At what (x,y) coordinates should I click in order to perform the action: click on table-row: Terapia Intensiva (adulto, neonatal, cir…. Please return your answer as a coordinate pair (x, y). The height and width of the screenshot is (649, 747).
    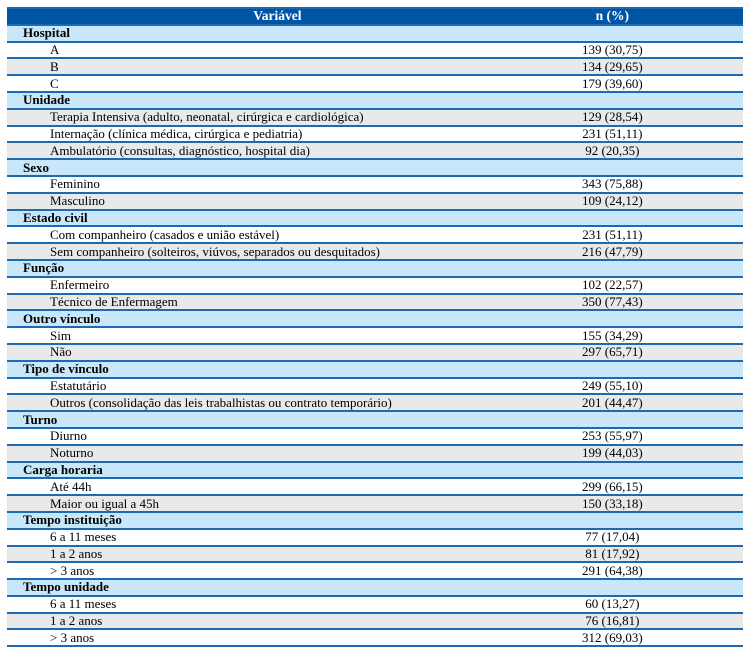
    Looking at the image, I should click on (375, 117).